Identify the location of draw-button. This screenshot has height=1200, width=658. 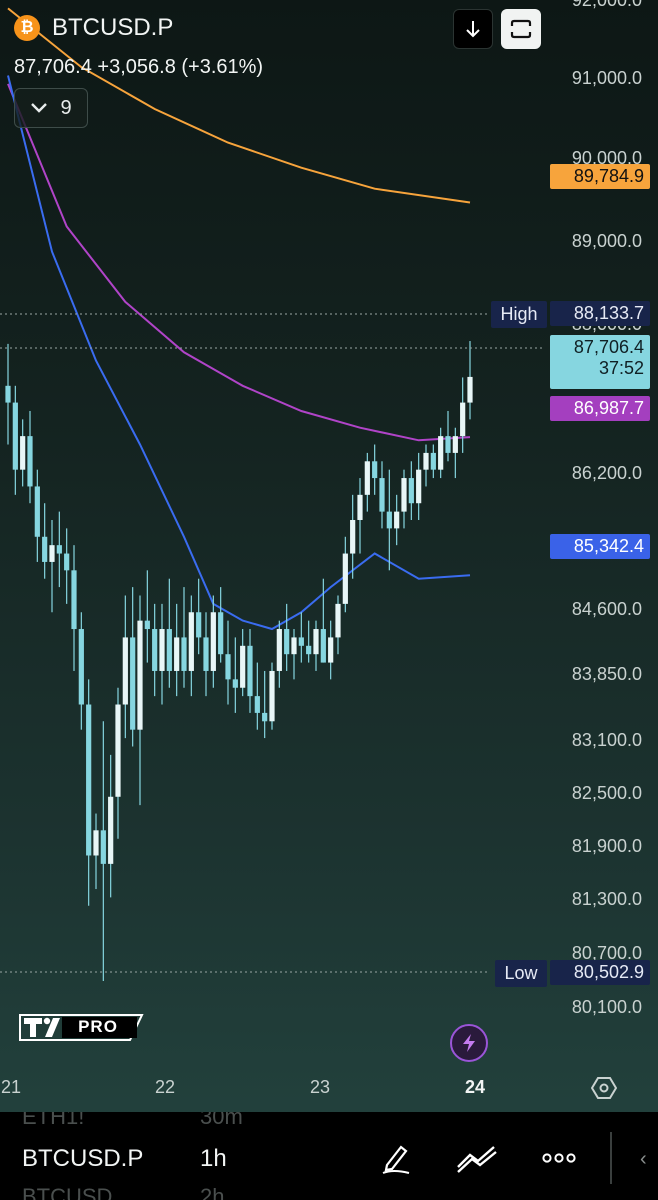
(396, 1158).